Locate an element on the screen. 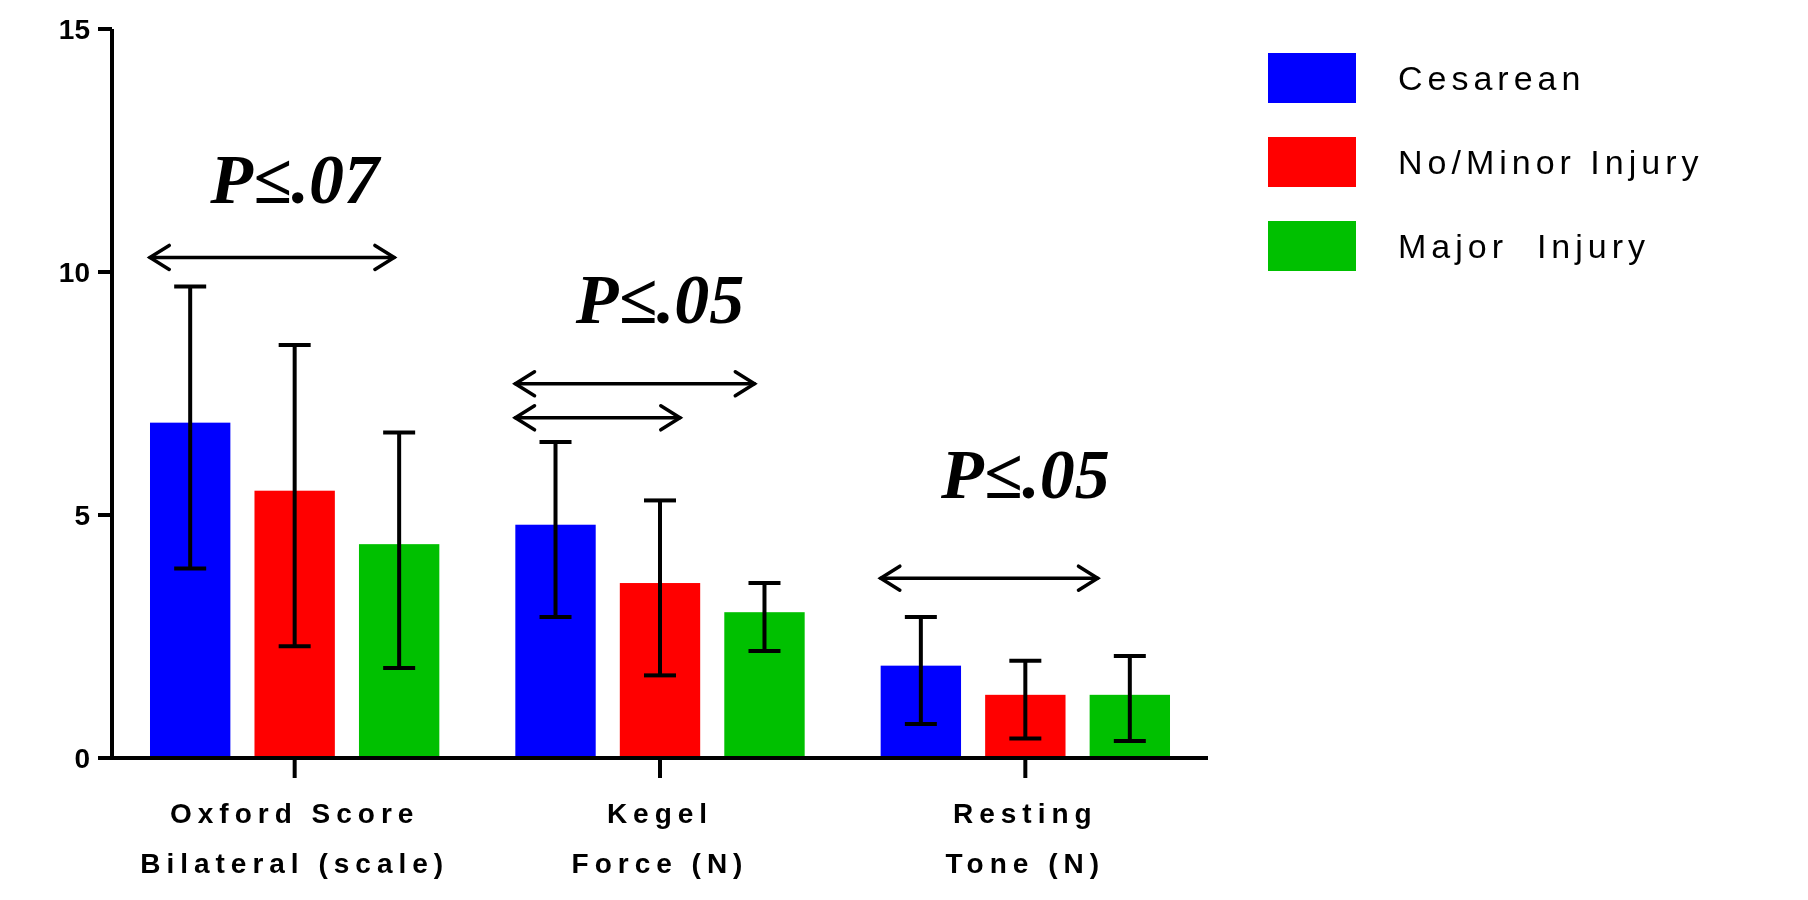 The width and height of the screenshot is (1808, 900). y-tick-label: 5 is located at coordinates (82, 515).